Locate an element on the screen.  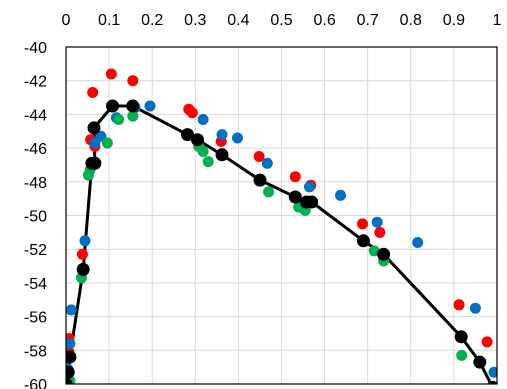
x-tick-label: 0.6 is located at coordinates (324, 20).